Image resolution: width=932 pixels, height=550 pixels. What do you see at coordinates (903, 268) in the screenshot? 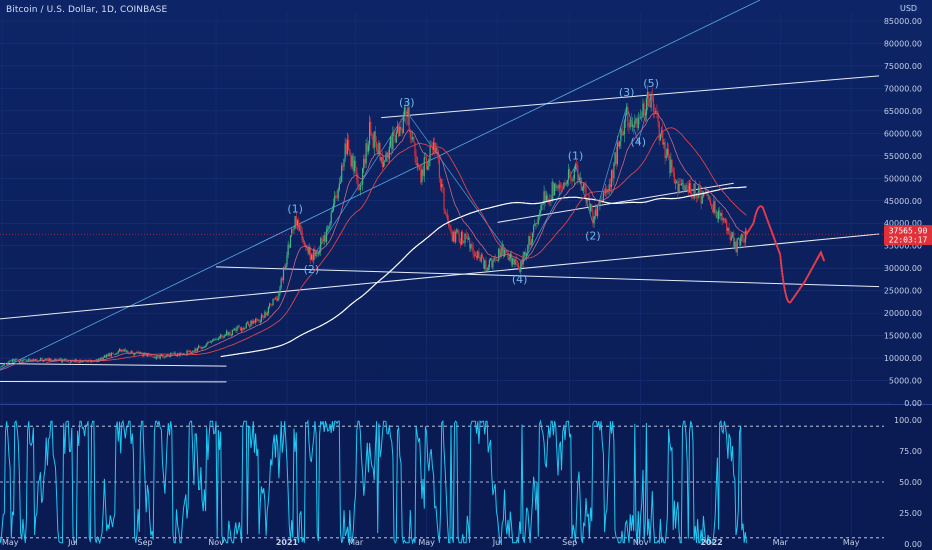
I see `y-tick-label: 30000.00` at bounding box center [903, 268].